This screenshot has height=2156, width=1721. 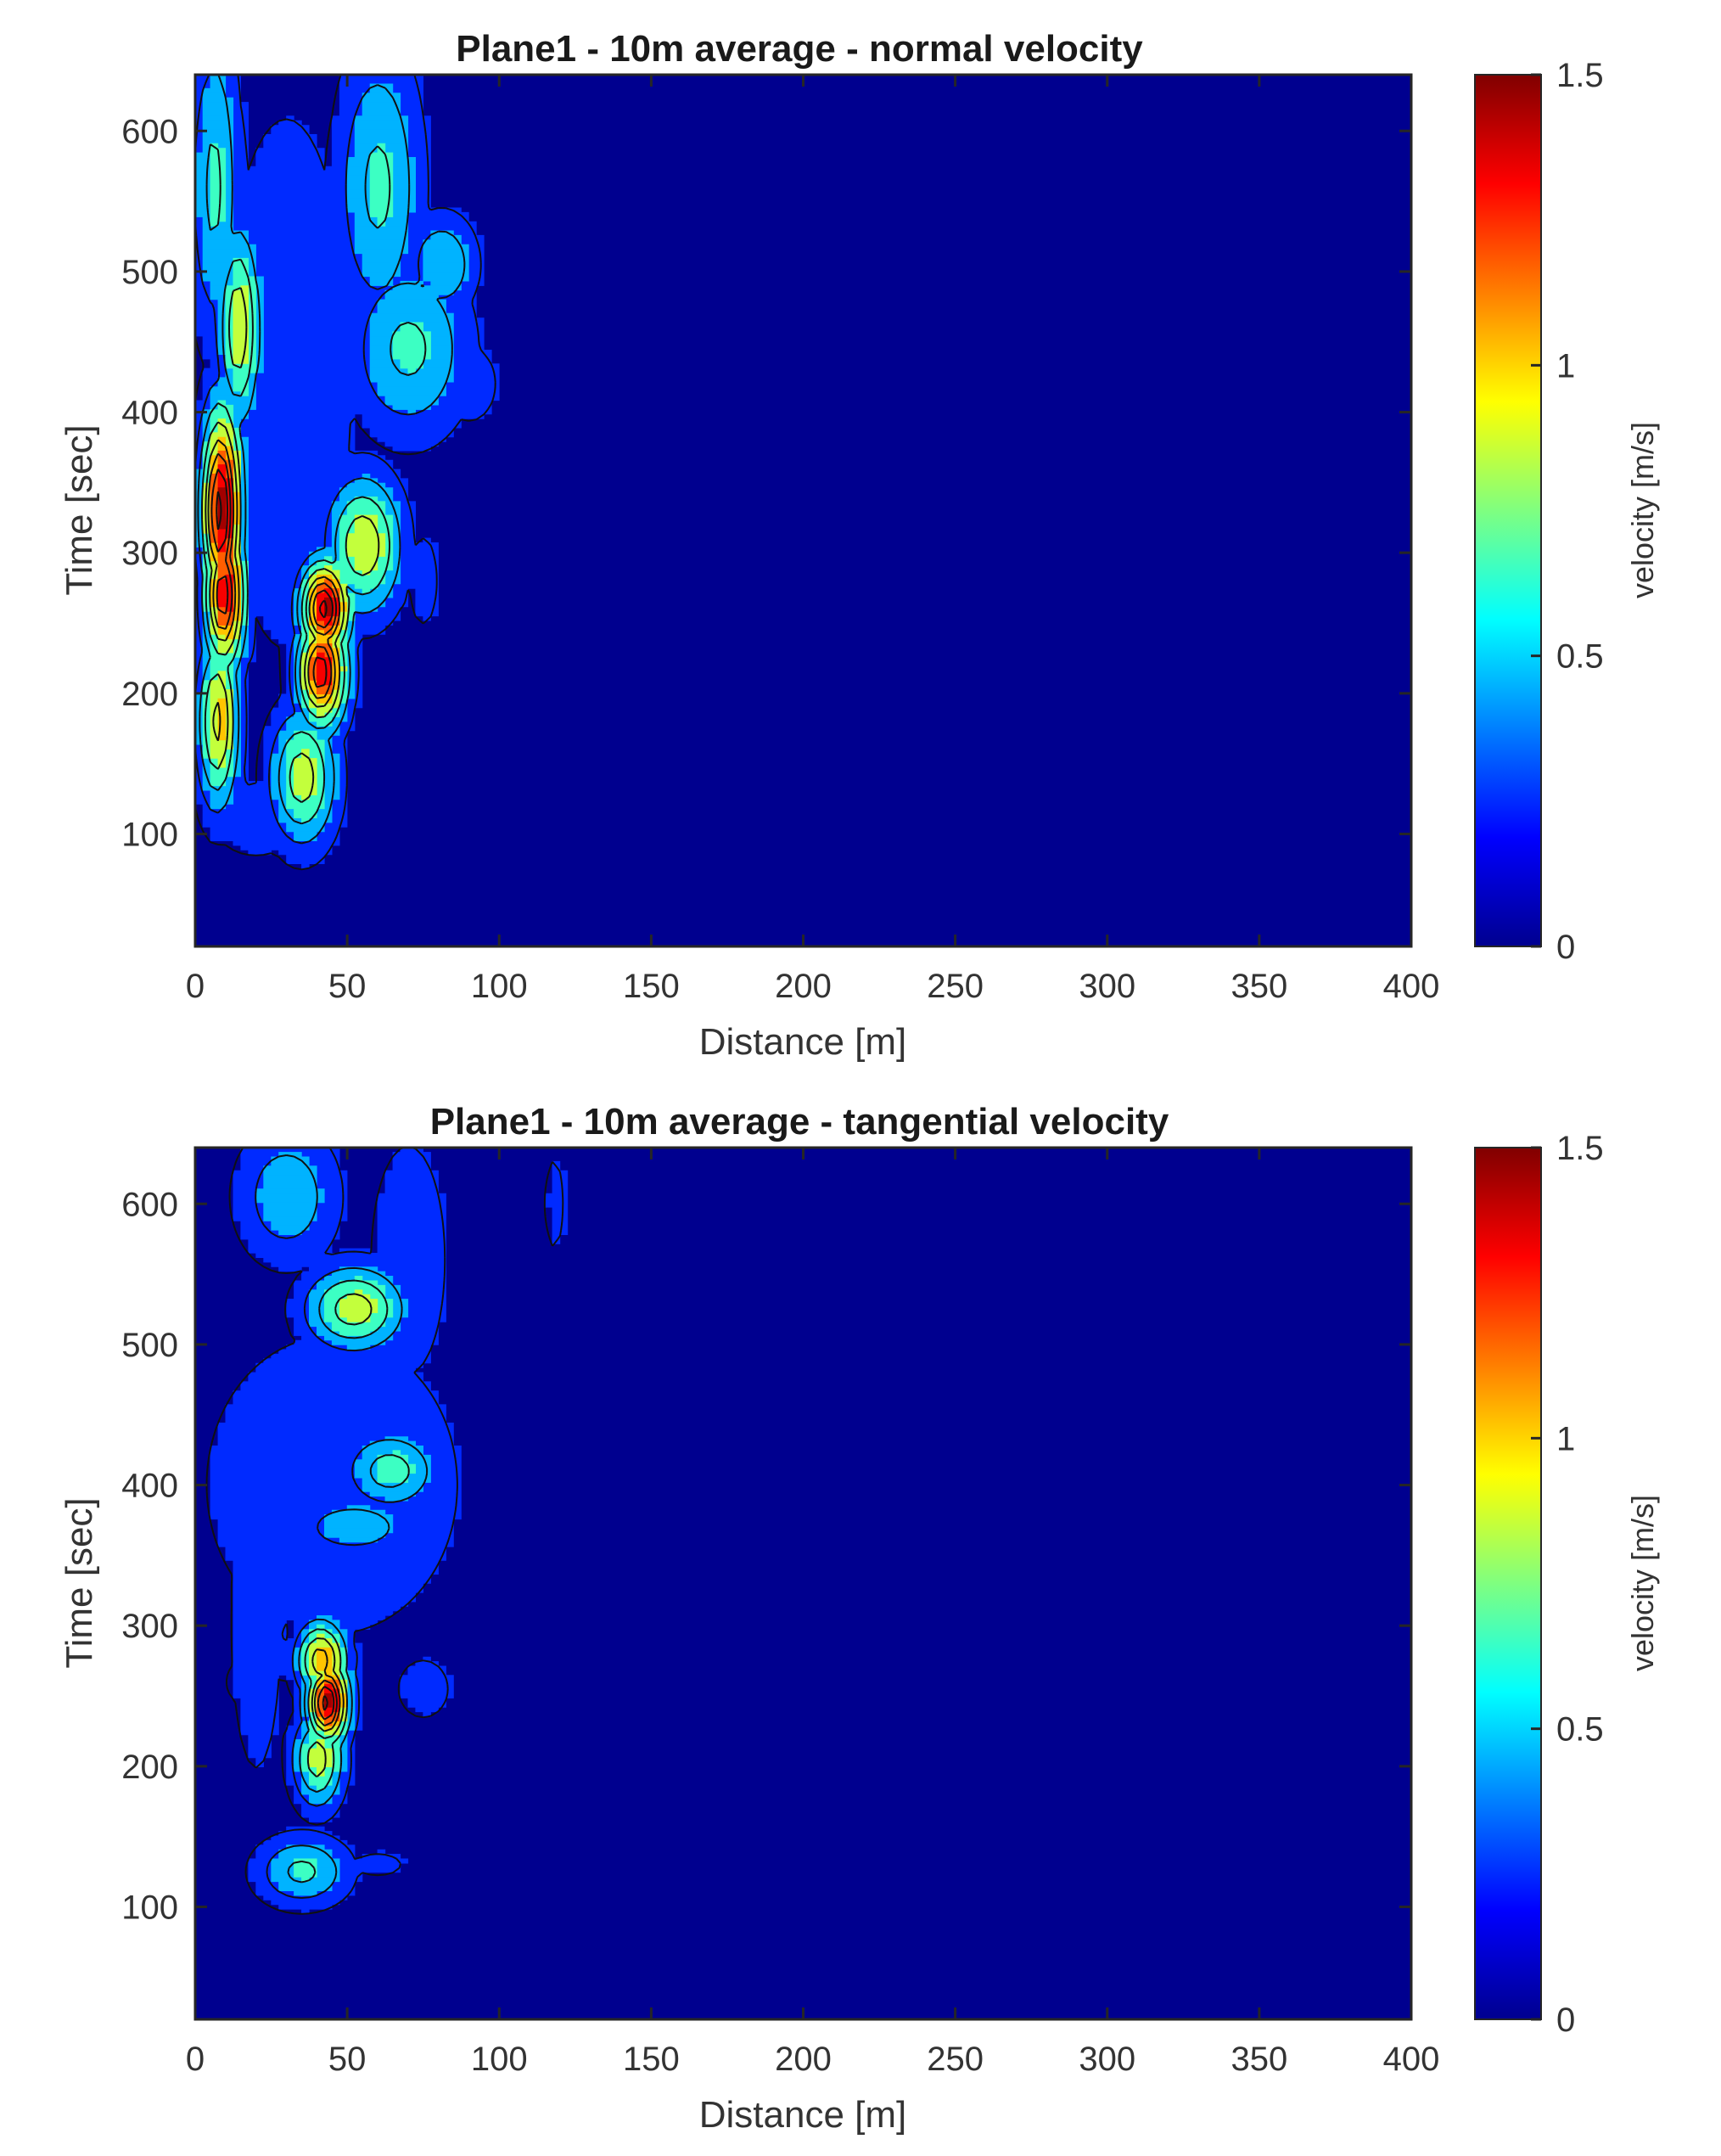 What do you see at coordinates (799, 49) in the screenshot?
I see `chart-title: Plane1 - 10m average - normal velocity` at bounding box center [799, 49].